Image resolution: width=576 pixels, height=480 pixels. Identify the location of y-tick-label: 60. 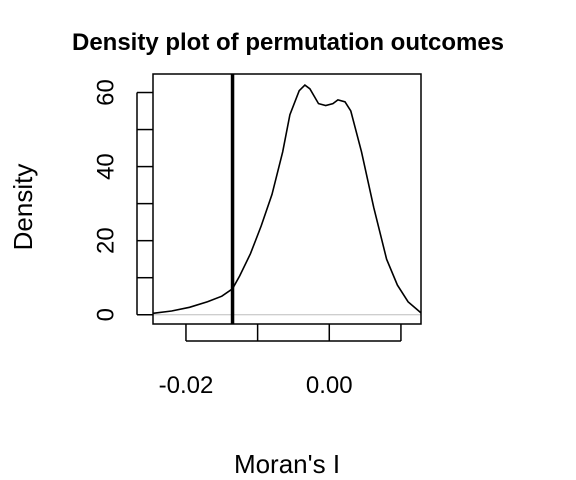
(105, 92).